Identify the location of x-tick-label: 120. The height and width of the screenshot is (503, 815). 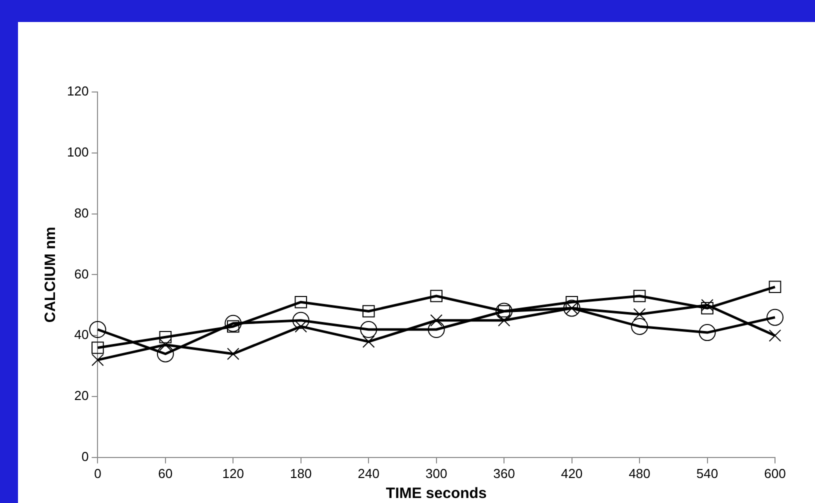
(233, 473).